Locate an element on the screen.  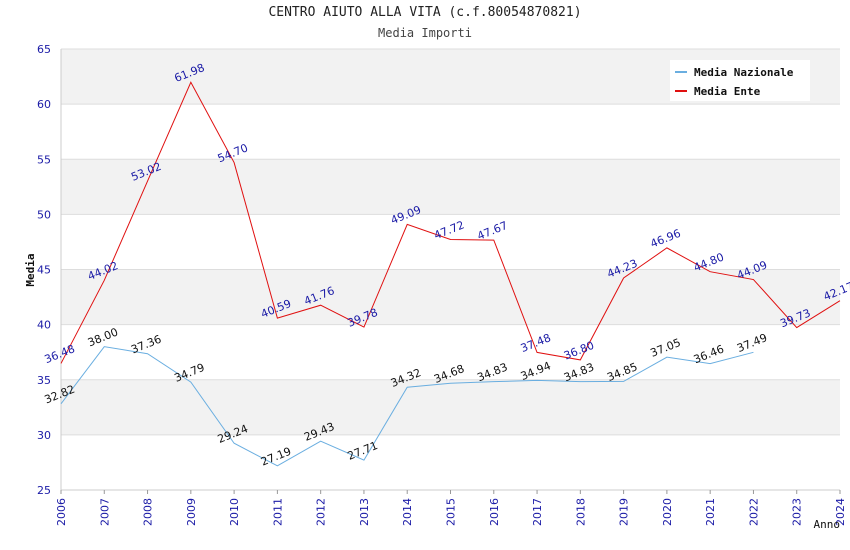
x-tick-label: 2015 is located at coordinates (451, 512).